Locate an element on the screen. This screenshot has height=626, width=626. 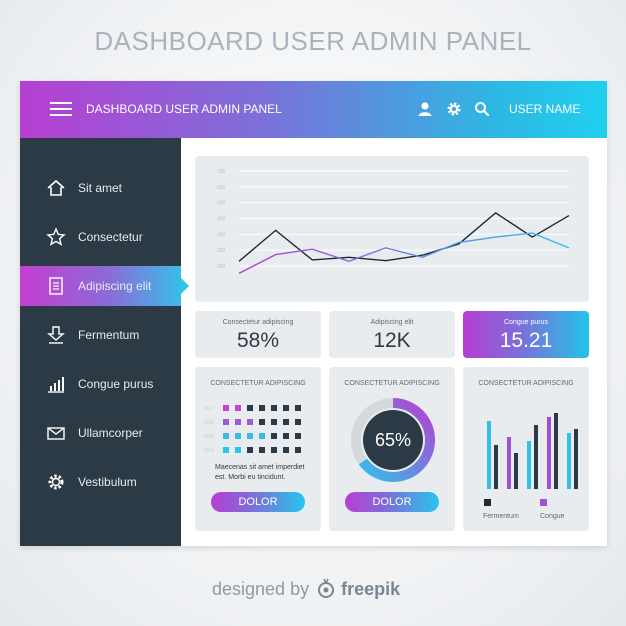
star-icon is located at coordinates (56, 236).